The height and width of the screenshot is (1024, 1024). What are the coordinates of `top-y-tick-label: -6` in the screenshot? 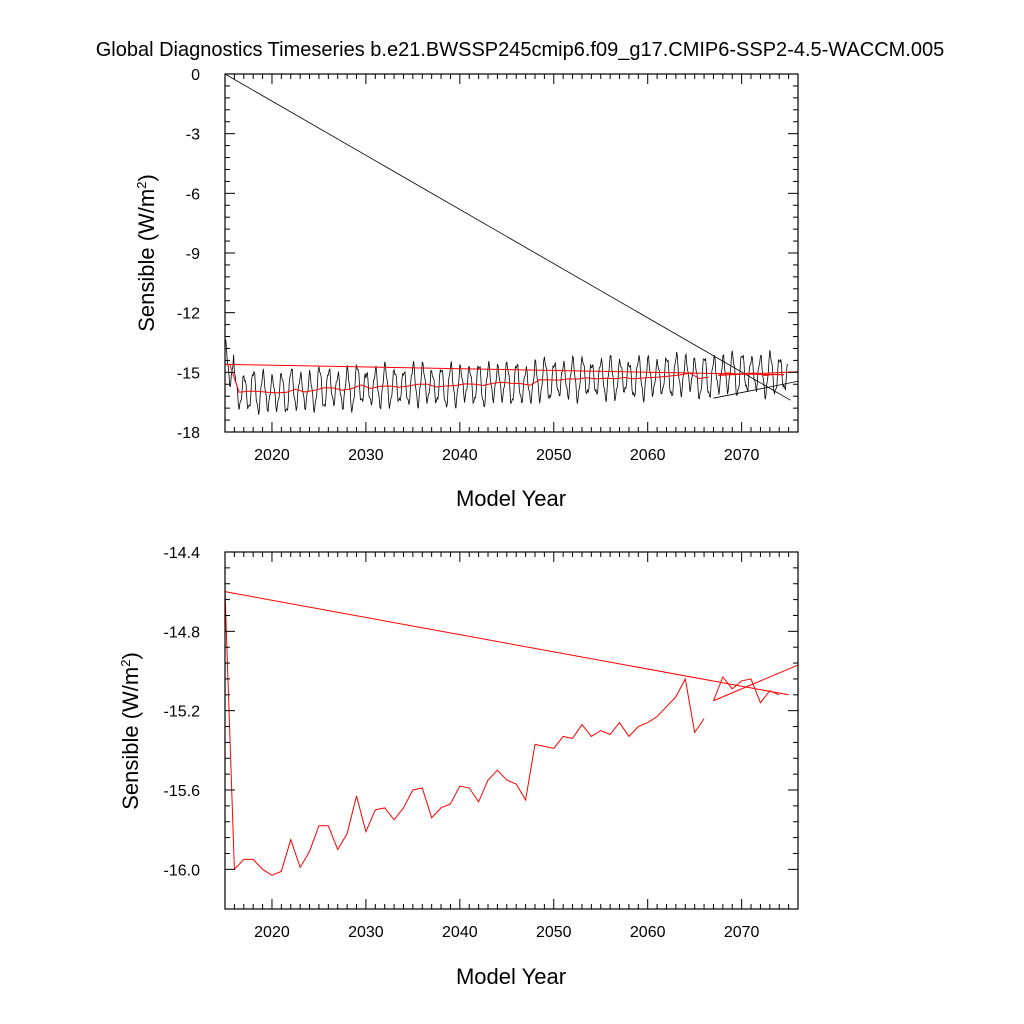 It's located at (193, 194).